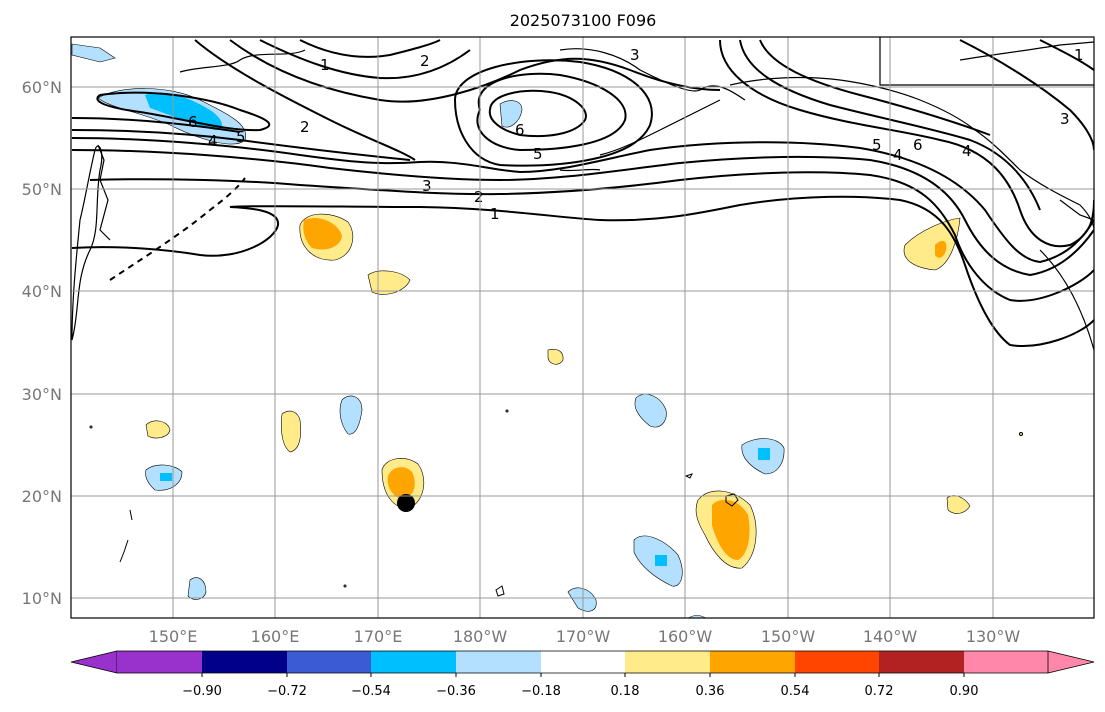 Image resolution: width=1105 pixels, height=712 pixels. Describe the element at coordinates (42, 343) in the screenshot. I see `latitude-labels: 10°N 20°N 30°N 40°N 50°N 60°N` at that location.